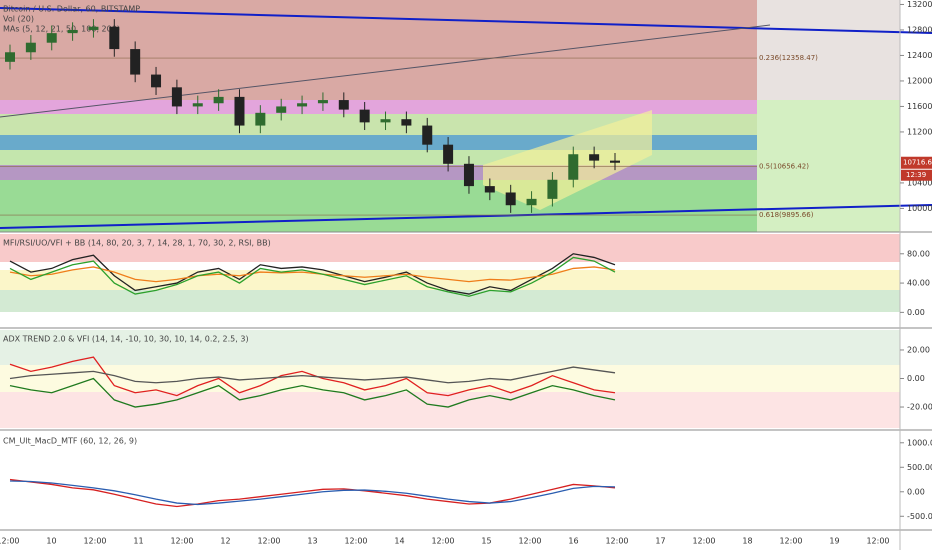 The width and height of the screenshot is (932, 550). Describe the element at coordinates (919, 131) in the screenshot. I see `y-tick-label: 11200.00` at that location.